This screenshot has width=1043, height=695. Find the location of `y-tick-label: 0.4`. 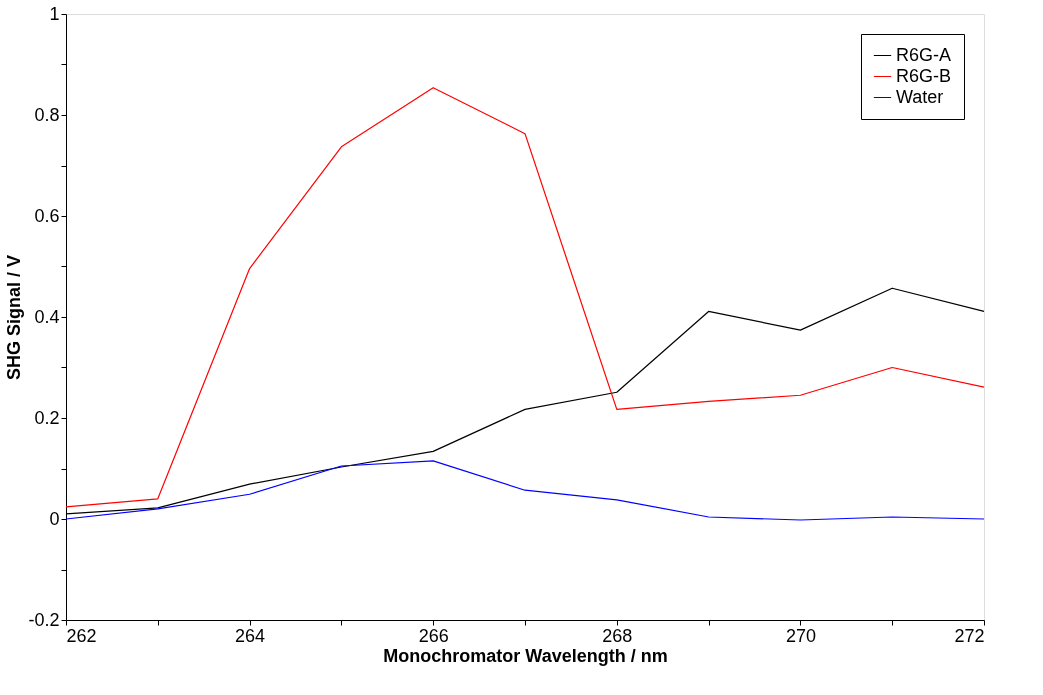

y-tick-label: 0.4 is located at coordinates (47, 316).